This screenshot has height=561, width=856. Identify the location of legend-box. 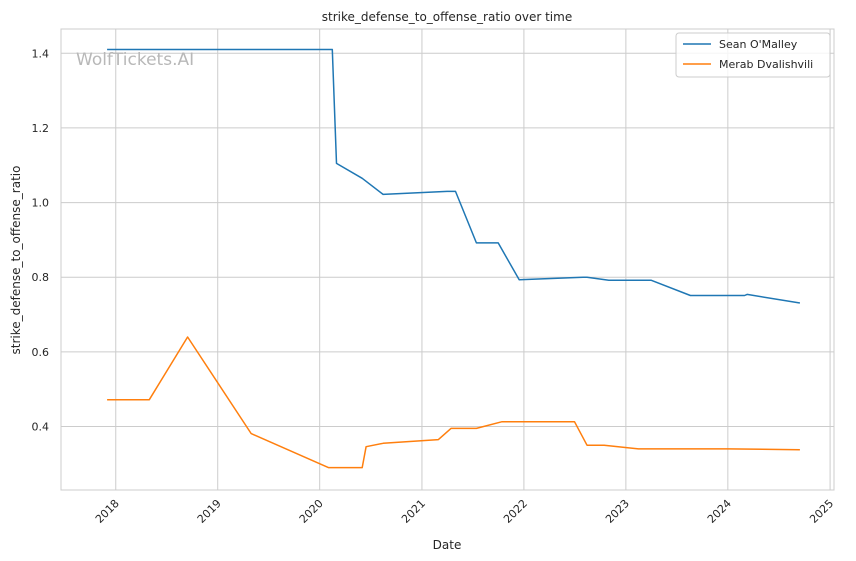
(753, 55).